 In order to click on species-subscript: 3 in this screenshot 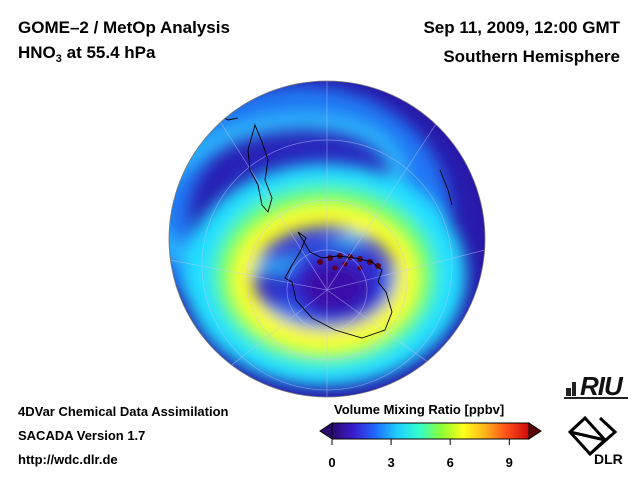, I will do `click(58, 59)`.